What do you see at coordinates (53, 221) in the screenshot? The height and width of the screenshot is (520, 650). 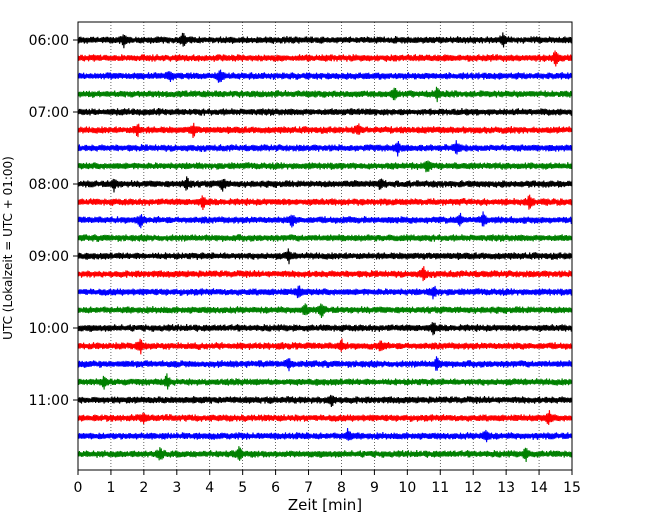 I see `y-axis-ticks: 06:00 07:00 08:00 09:00 10:00 11:00` at bounding box center [53, 221].